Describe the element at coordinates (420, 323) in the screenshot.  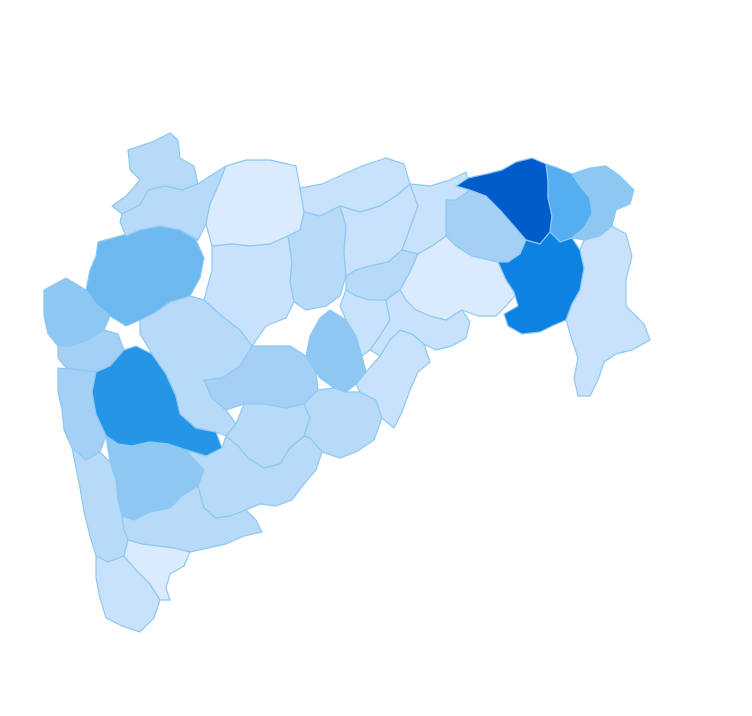
I see `district-yavatmal` at that location.